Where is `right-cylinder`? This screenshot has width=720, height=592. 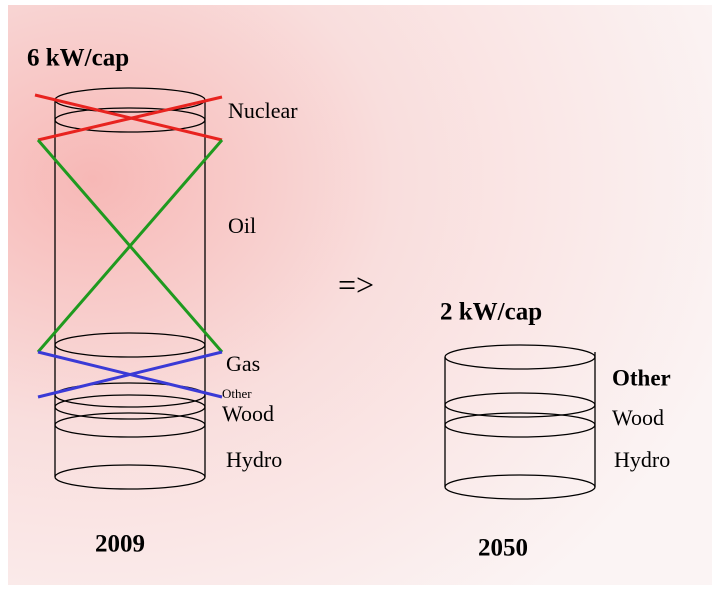 right-cylinder is located at coordinates (520, 422).